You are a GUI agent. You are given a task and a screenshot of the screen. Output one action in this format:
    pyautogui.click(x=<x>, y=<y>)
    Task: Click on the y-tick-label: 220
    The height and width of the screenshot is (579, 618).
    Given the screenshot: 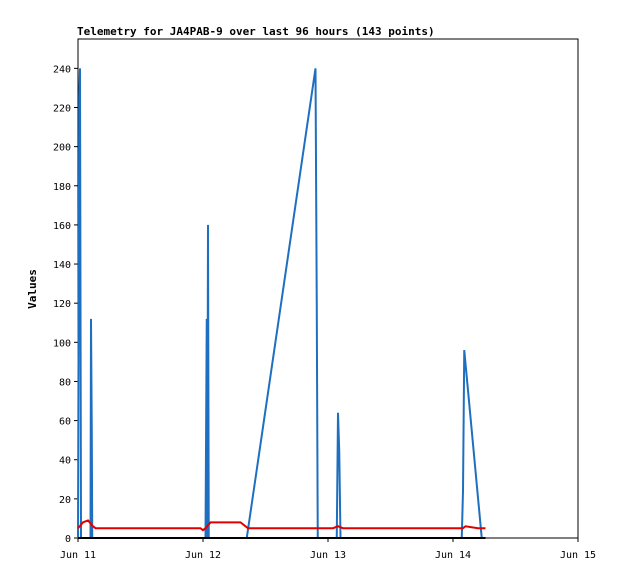 What is the action you would take?
    pyautogui.click(x=62, y=108)
    